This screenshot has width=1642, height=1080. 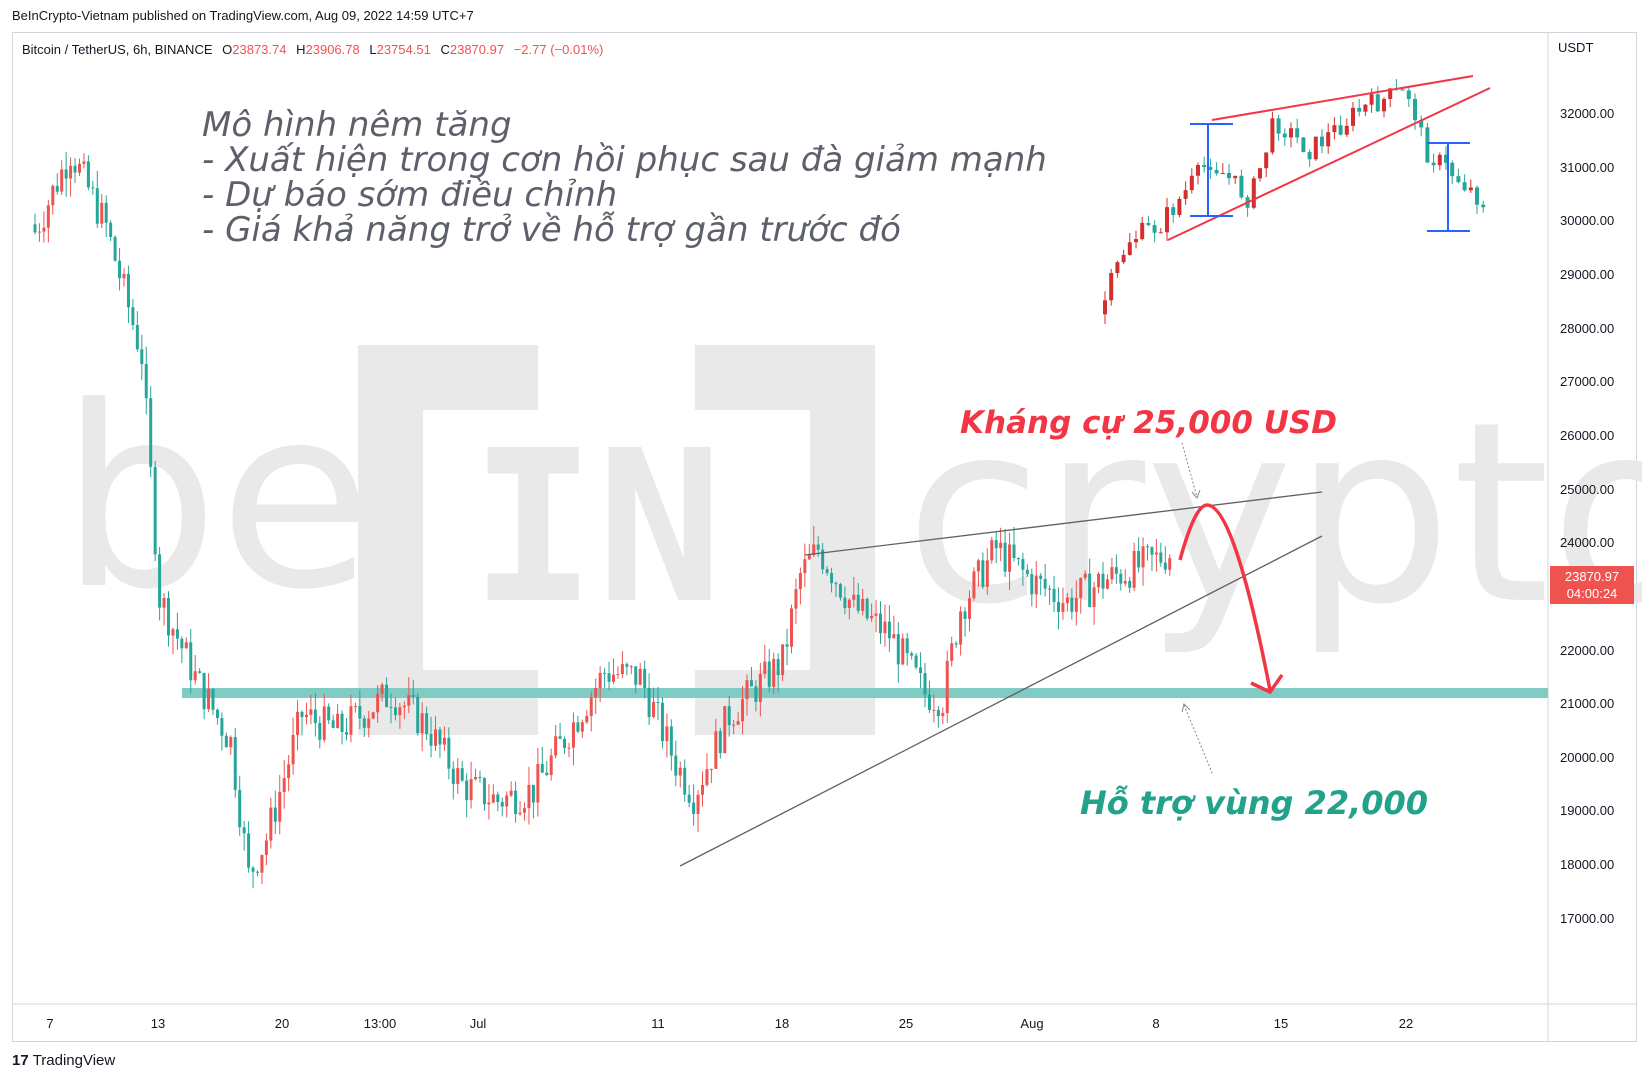 What do you see at coordinates (1587, 328) in the screenshot?
I see `price-axis-label: 28000.00` at bounding box center [1587, 328].